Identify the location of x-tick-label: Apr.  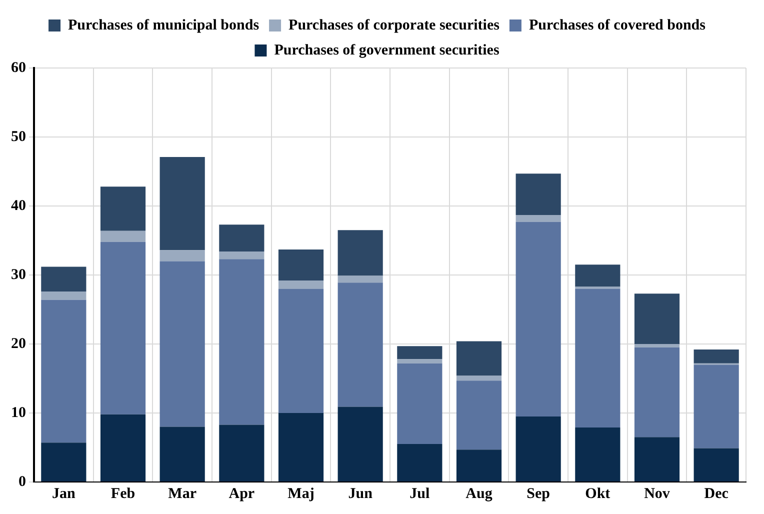
(241, 494).